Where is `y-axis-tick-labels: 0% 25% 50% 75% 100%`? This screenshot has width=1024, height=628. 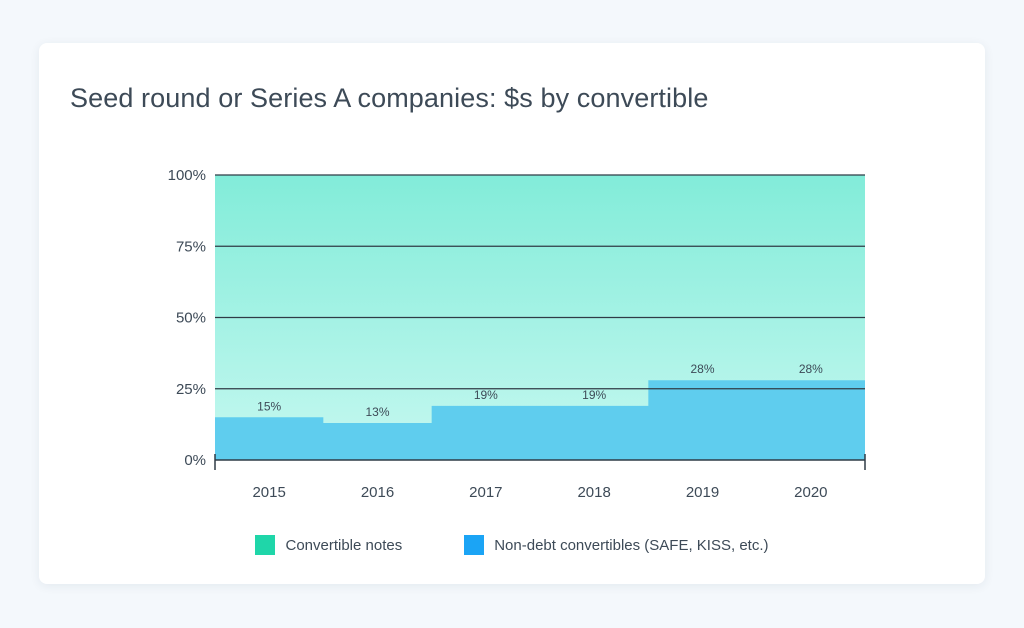
y-axis-tick-labels: 0% 25% 50% 75% 100% is located at coordinates (187, 318).